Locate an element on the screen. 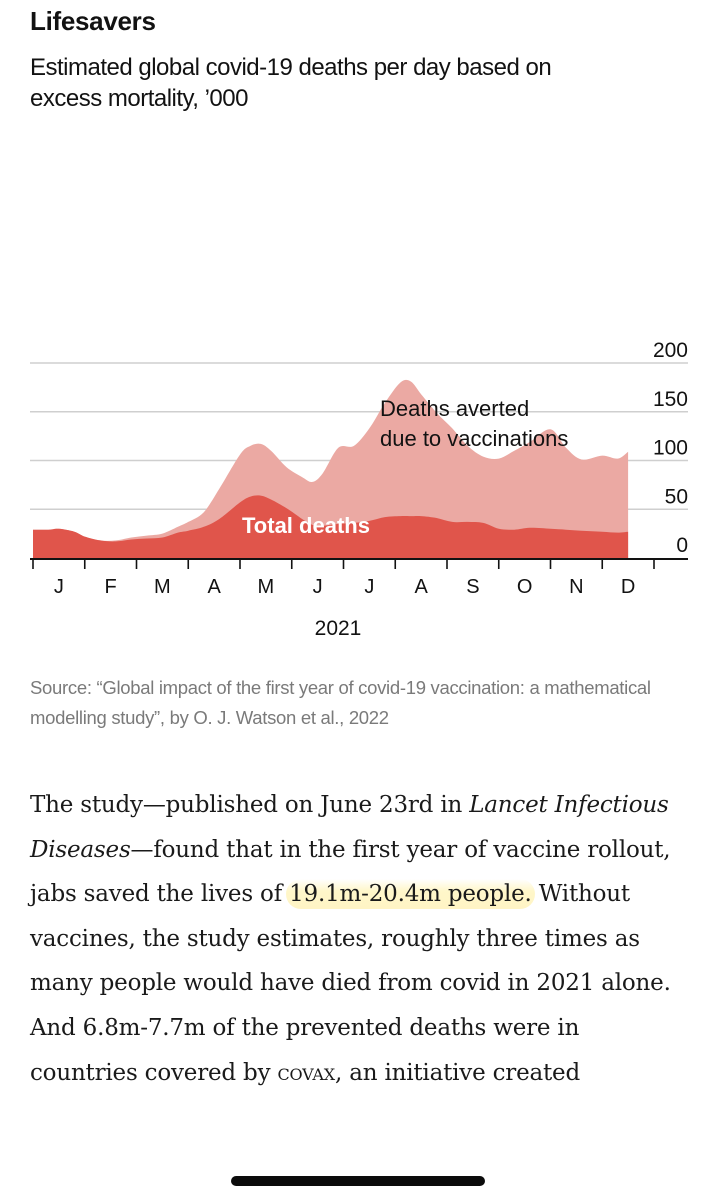  y-axis-labels: 0 50 100 150 200 is located at coordinates (670, 448).